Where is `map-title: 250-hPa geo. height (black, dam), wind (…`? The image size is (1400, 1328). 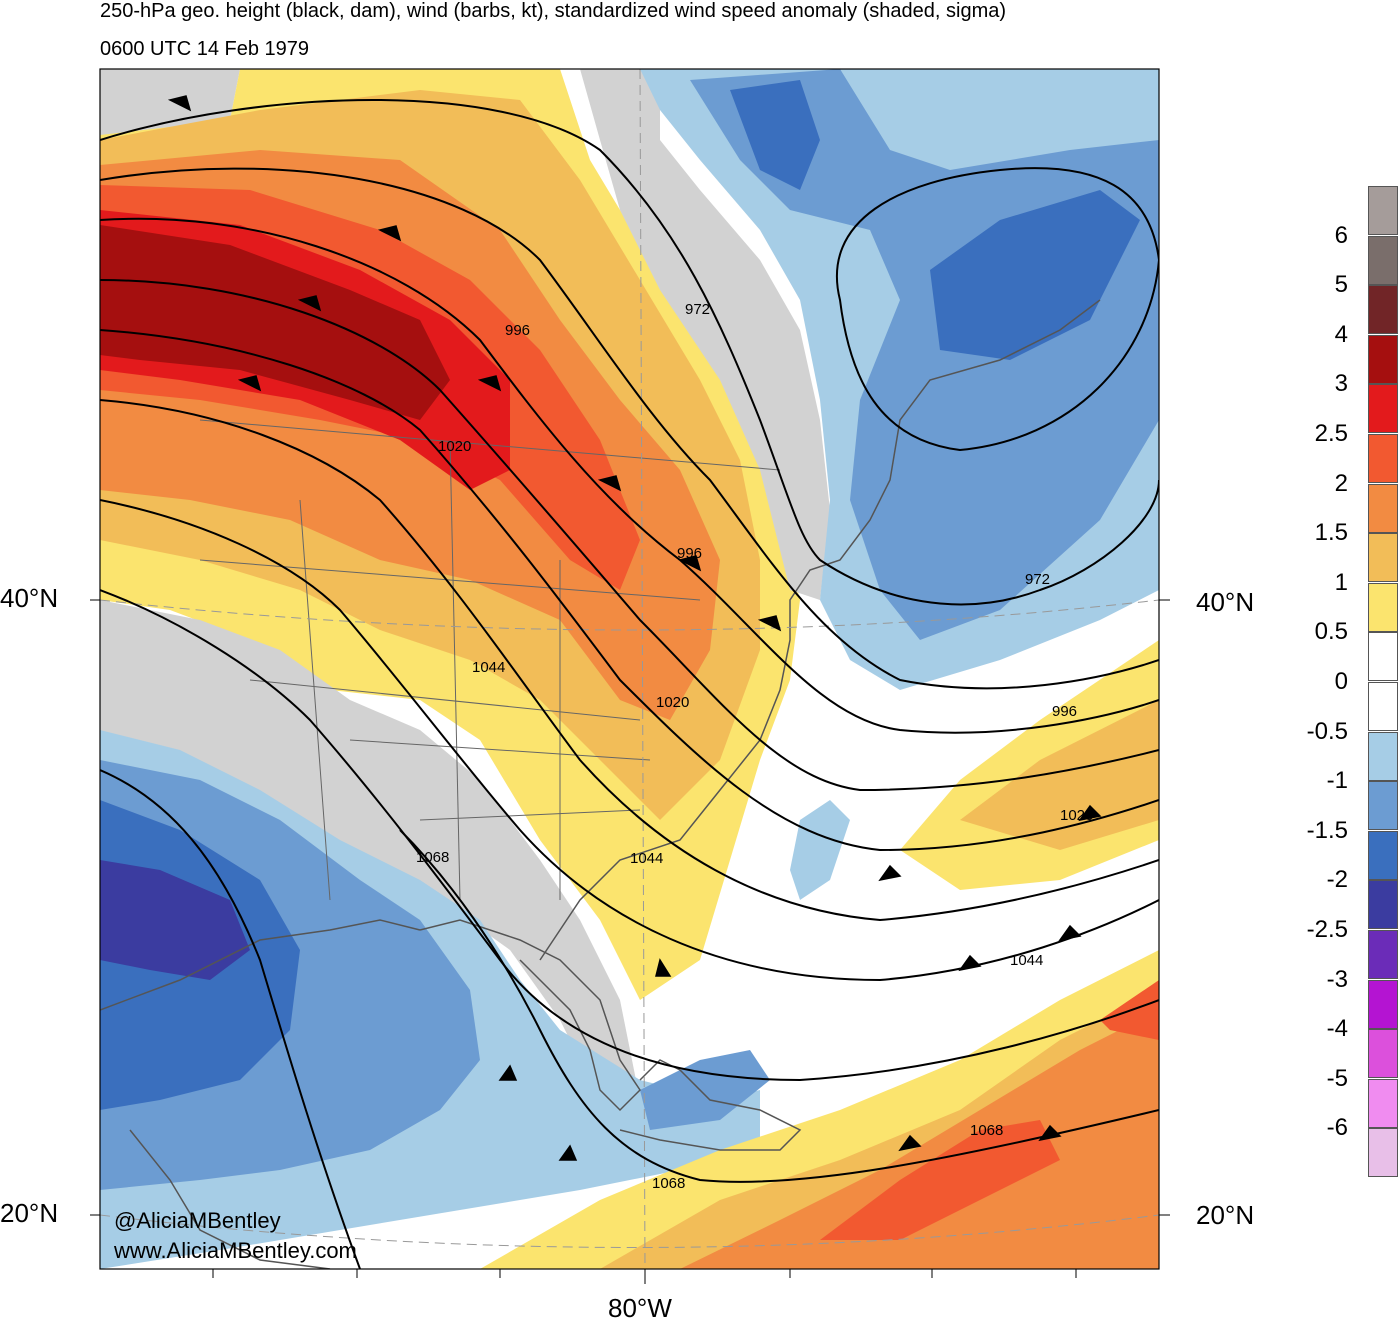 map-title: 250-hPa geo. height (black, dam), wind (… is located at coordinates (553, 11).